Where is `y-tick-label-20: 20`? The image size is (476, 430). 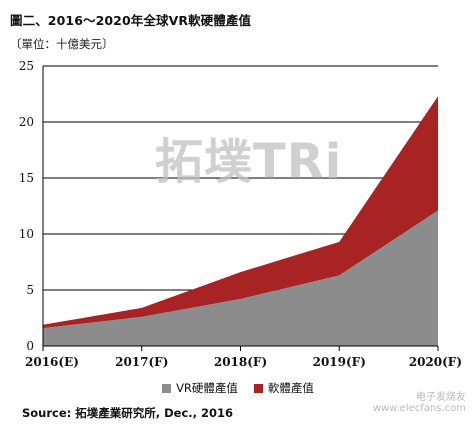
y-tick-label-20: 20 is located at coordinates (26, 122).